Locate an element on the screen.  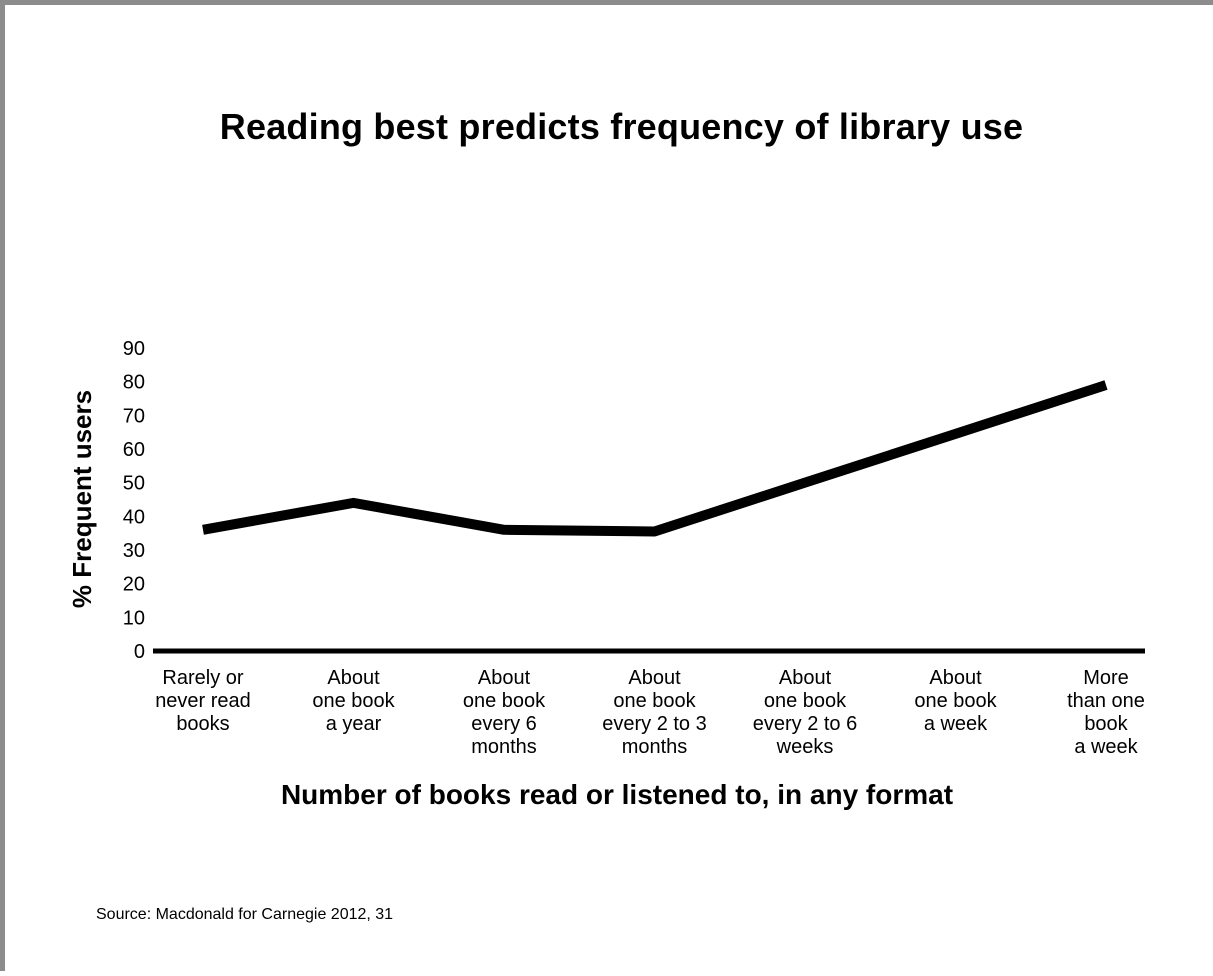
y-tick-label: 40 is located at coordinates (134, 517).